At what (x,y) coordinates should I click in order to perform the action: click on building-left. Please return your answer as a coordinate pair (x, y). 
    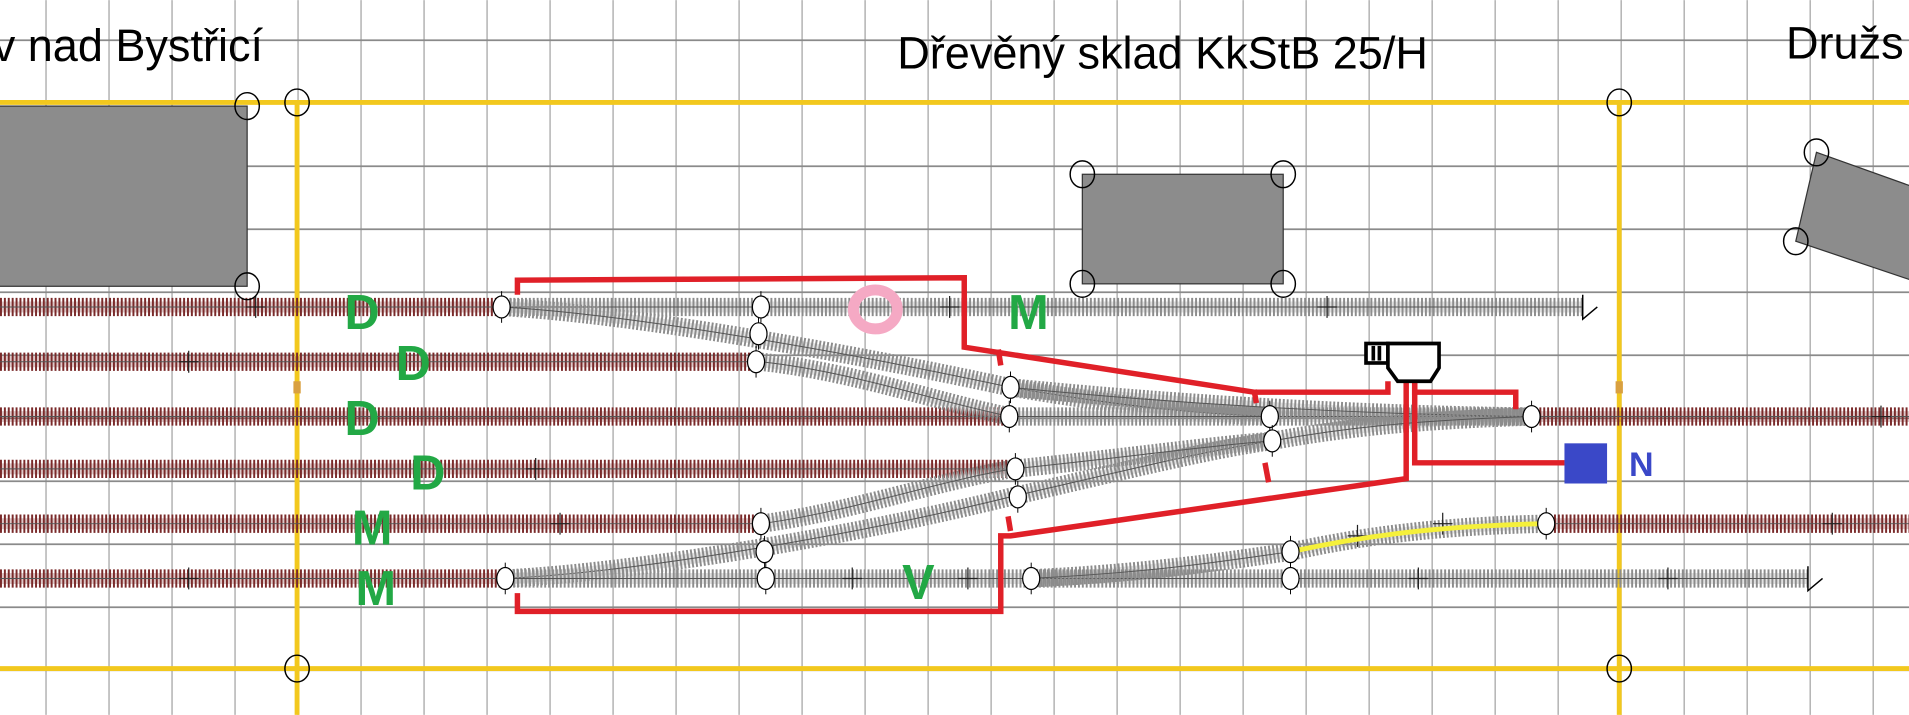
    Looking at the image, I should click on (124, 196).